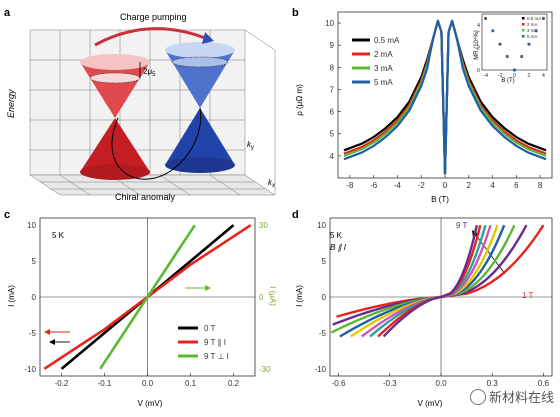 The height and width of the screenshot is (417, 560). What do you see at coordinates (251, 145) in the screenshot?
I see `ky-label: ky` at bounding box center [251, 145].